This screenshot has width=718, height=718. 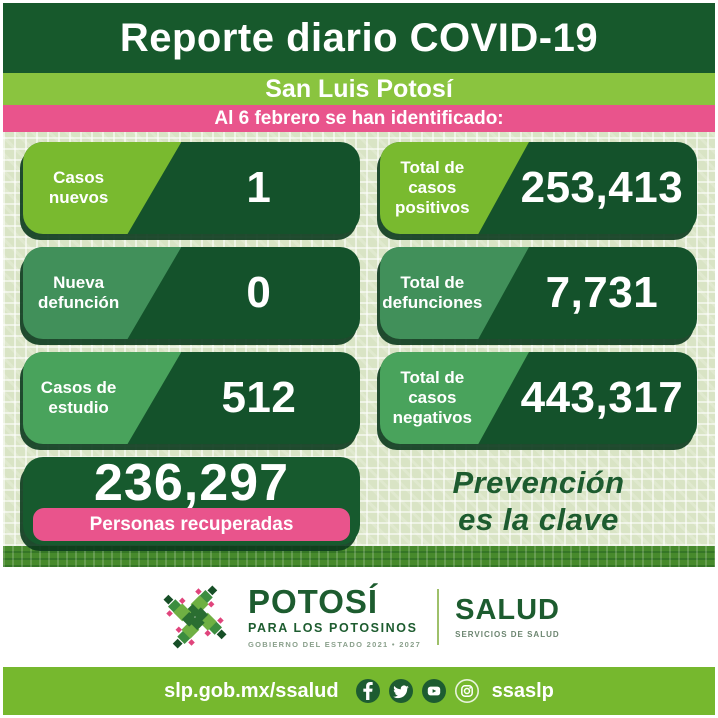 I want to click on stat-value: 1, so click(x=259, y=187).